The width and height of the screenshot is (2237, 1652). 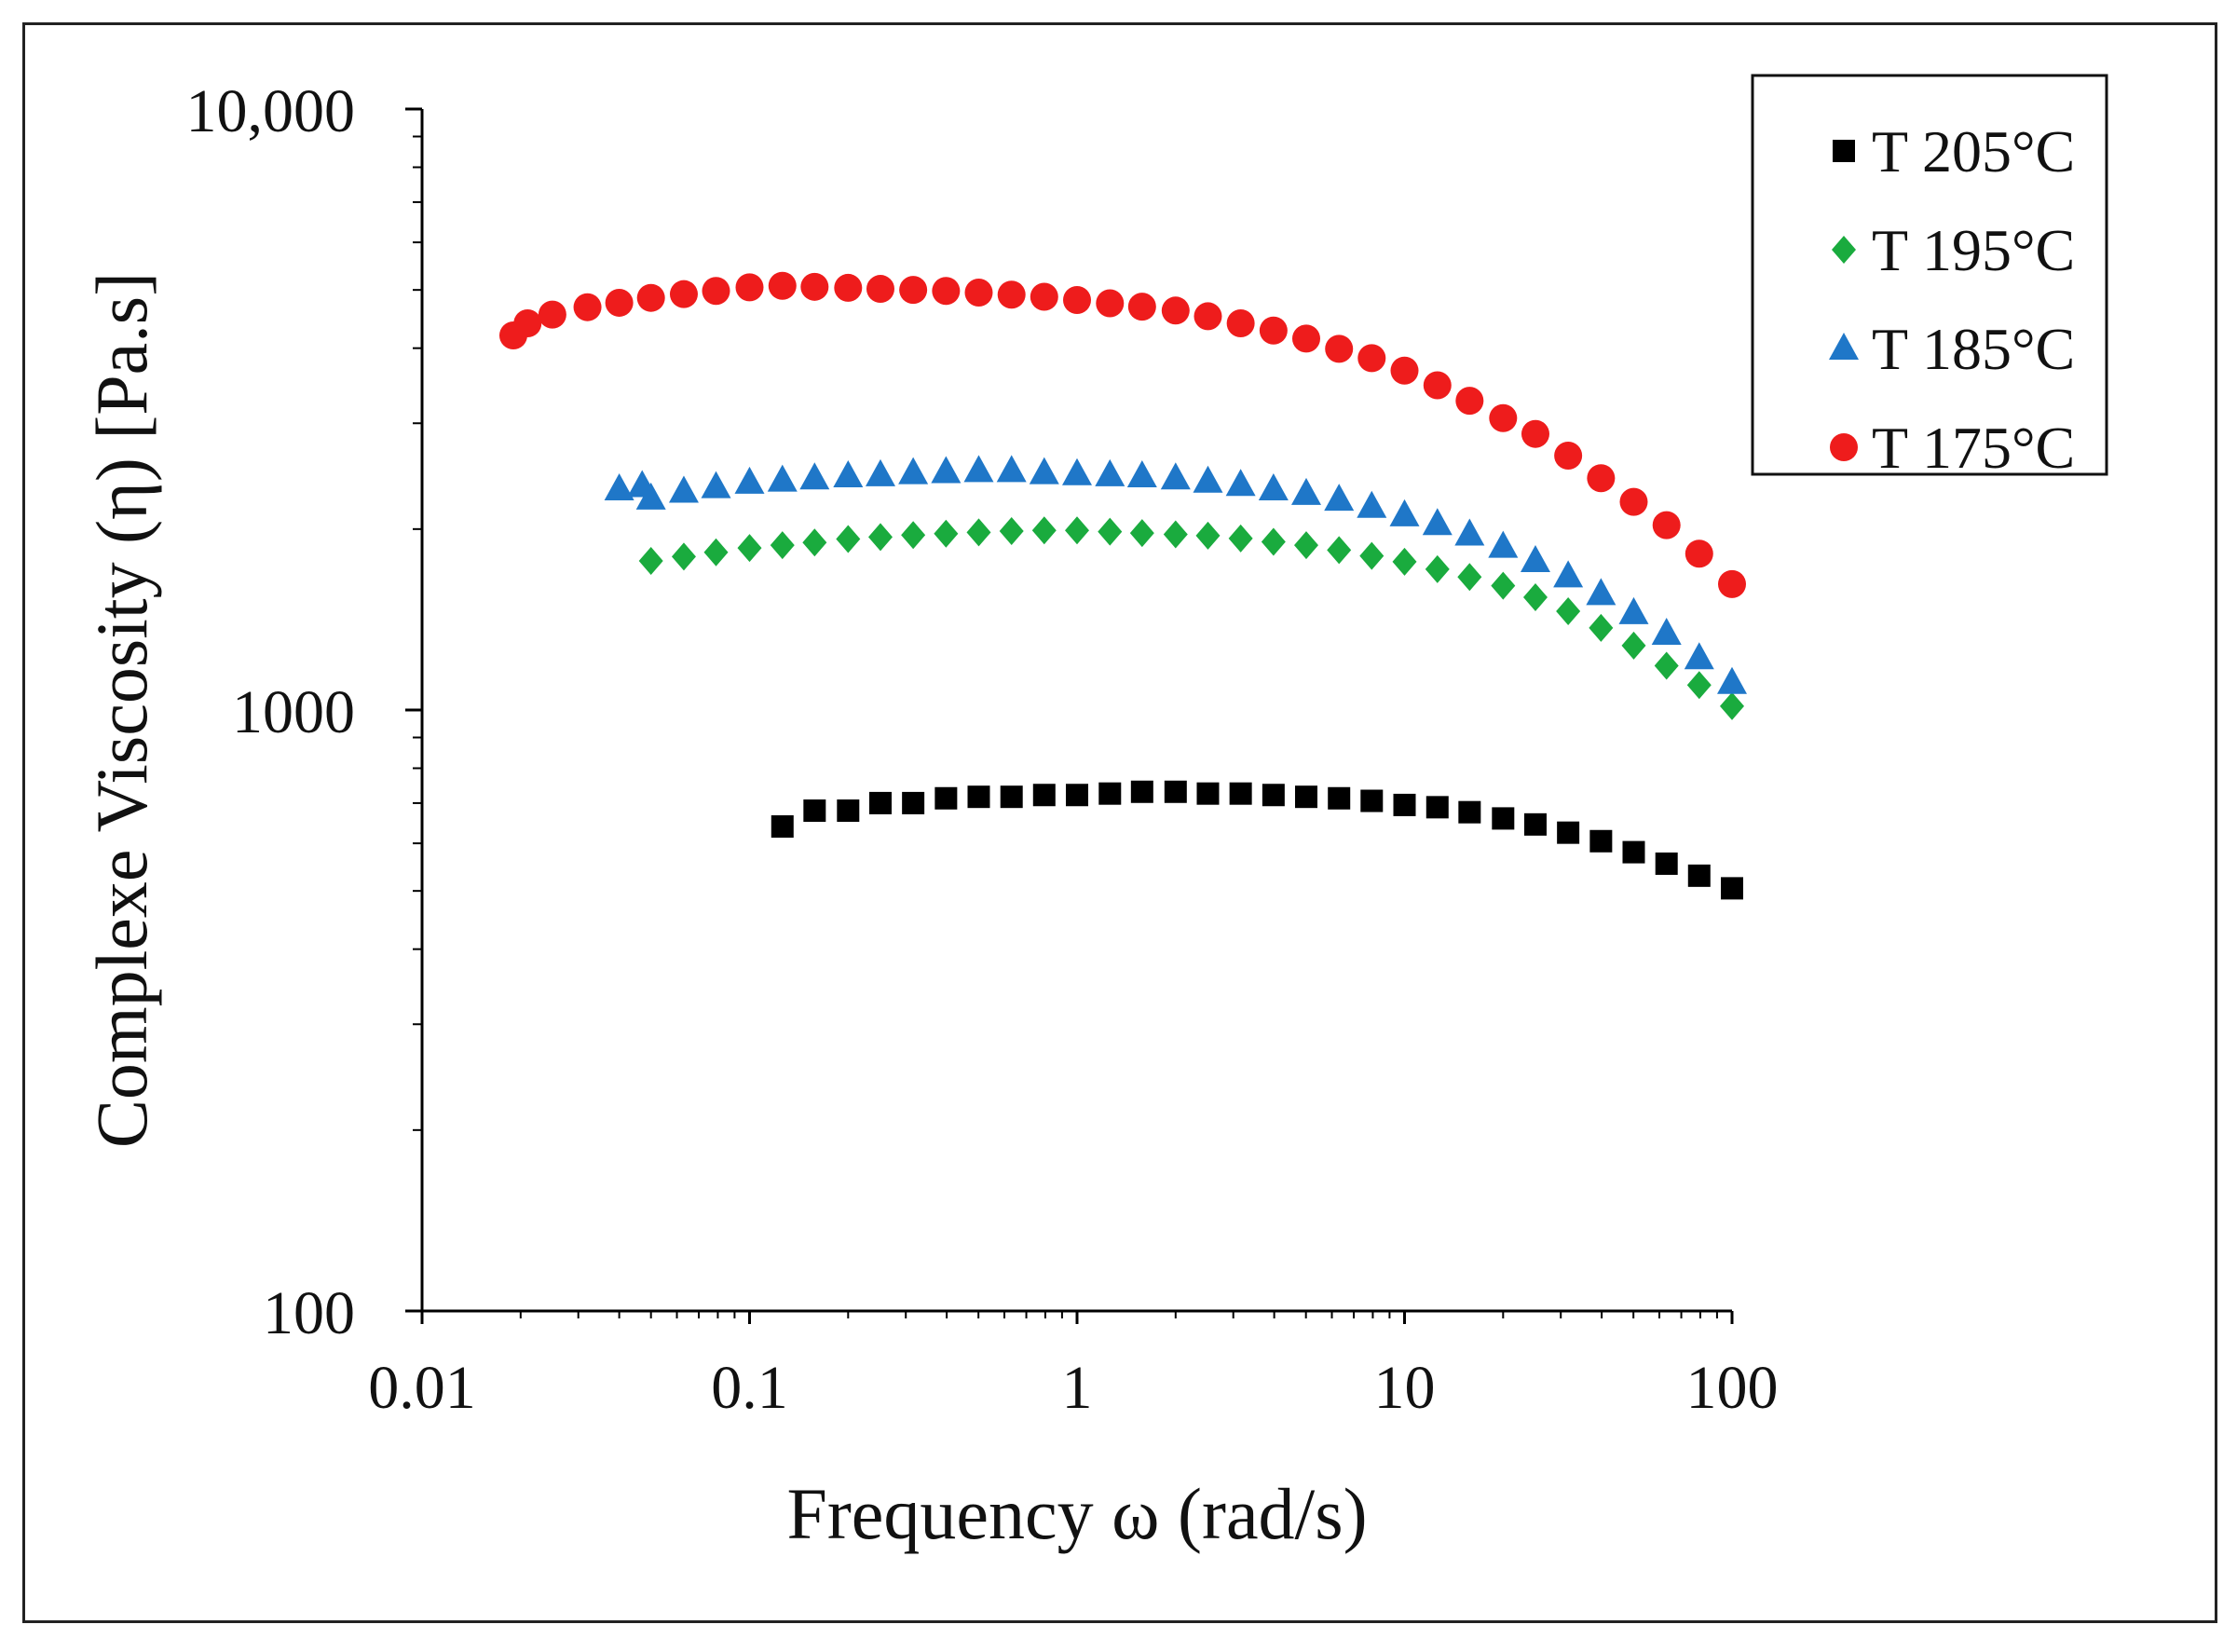 I want to click on legend-items: T 205°C T 195°C T 185°C T 175°C, so click(x=1952, y=299).